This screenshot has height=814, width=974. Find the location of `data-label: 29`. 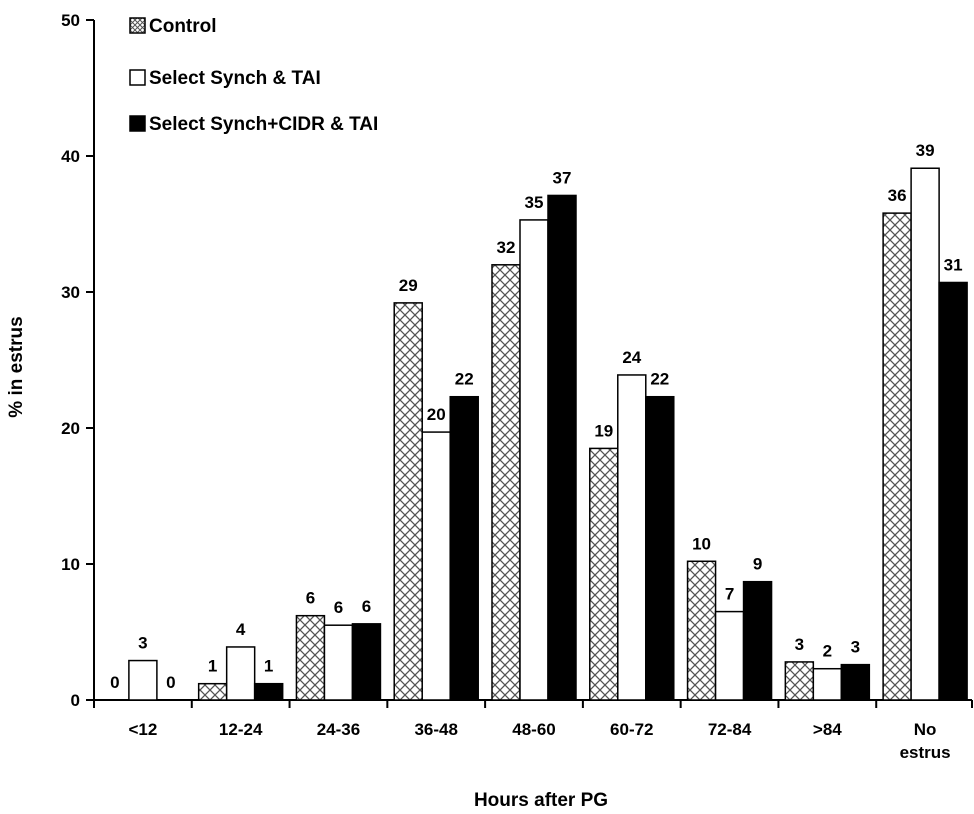

data-label: 29 is located at coordinates (408, 285).